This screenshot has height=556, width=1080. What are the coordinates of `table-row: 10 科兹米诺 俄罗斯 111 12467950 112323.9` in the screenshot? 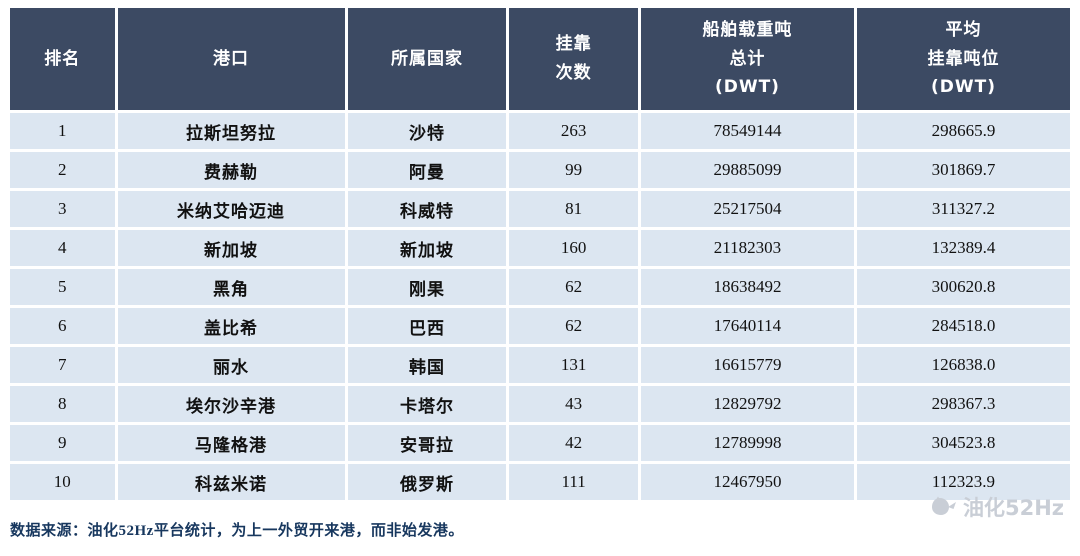 It's located at (540, 482).